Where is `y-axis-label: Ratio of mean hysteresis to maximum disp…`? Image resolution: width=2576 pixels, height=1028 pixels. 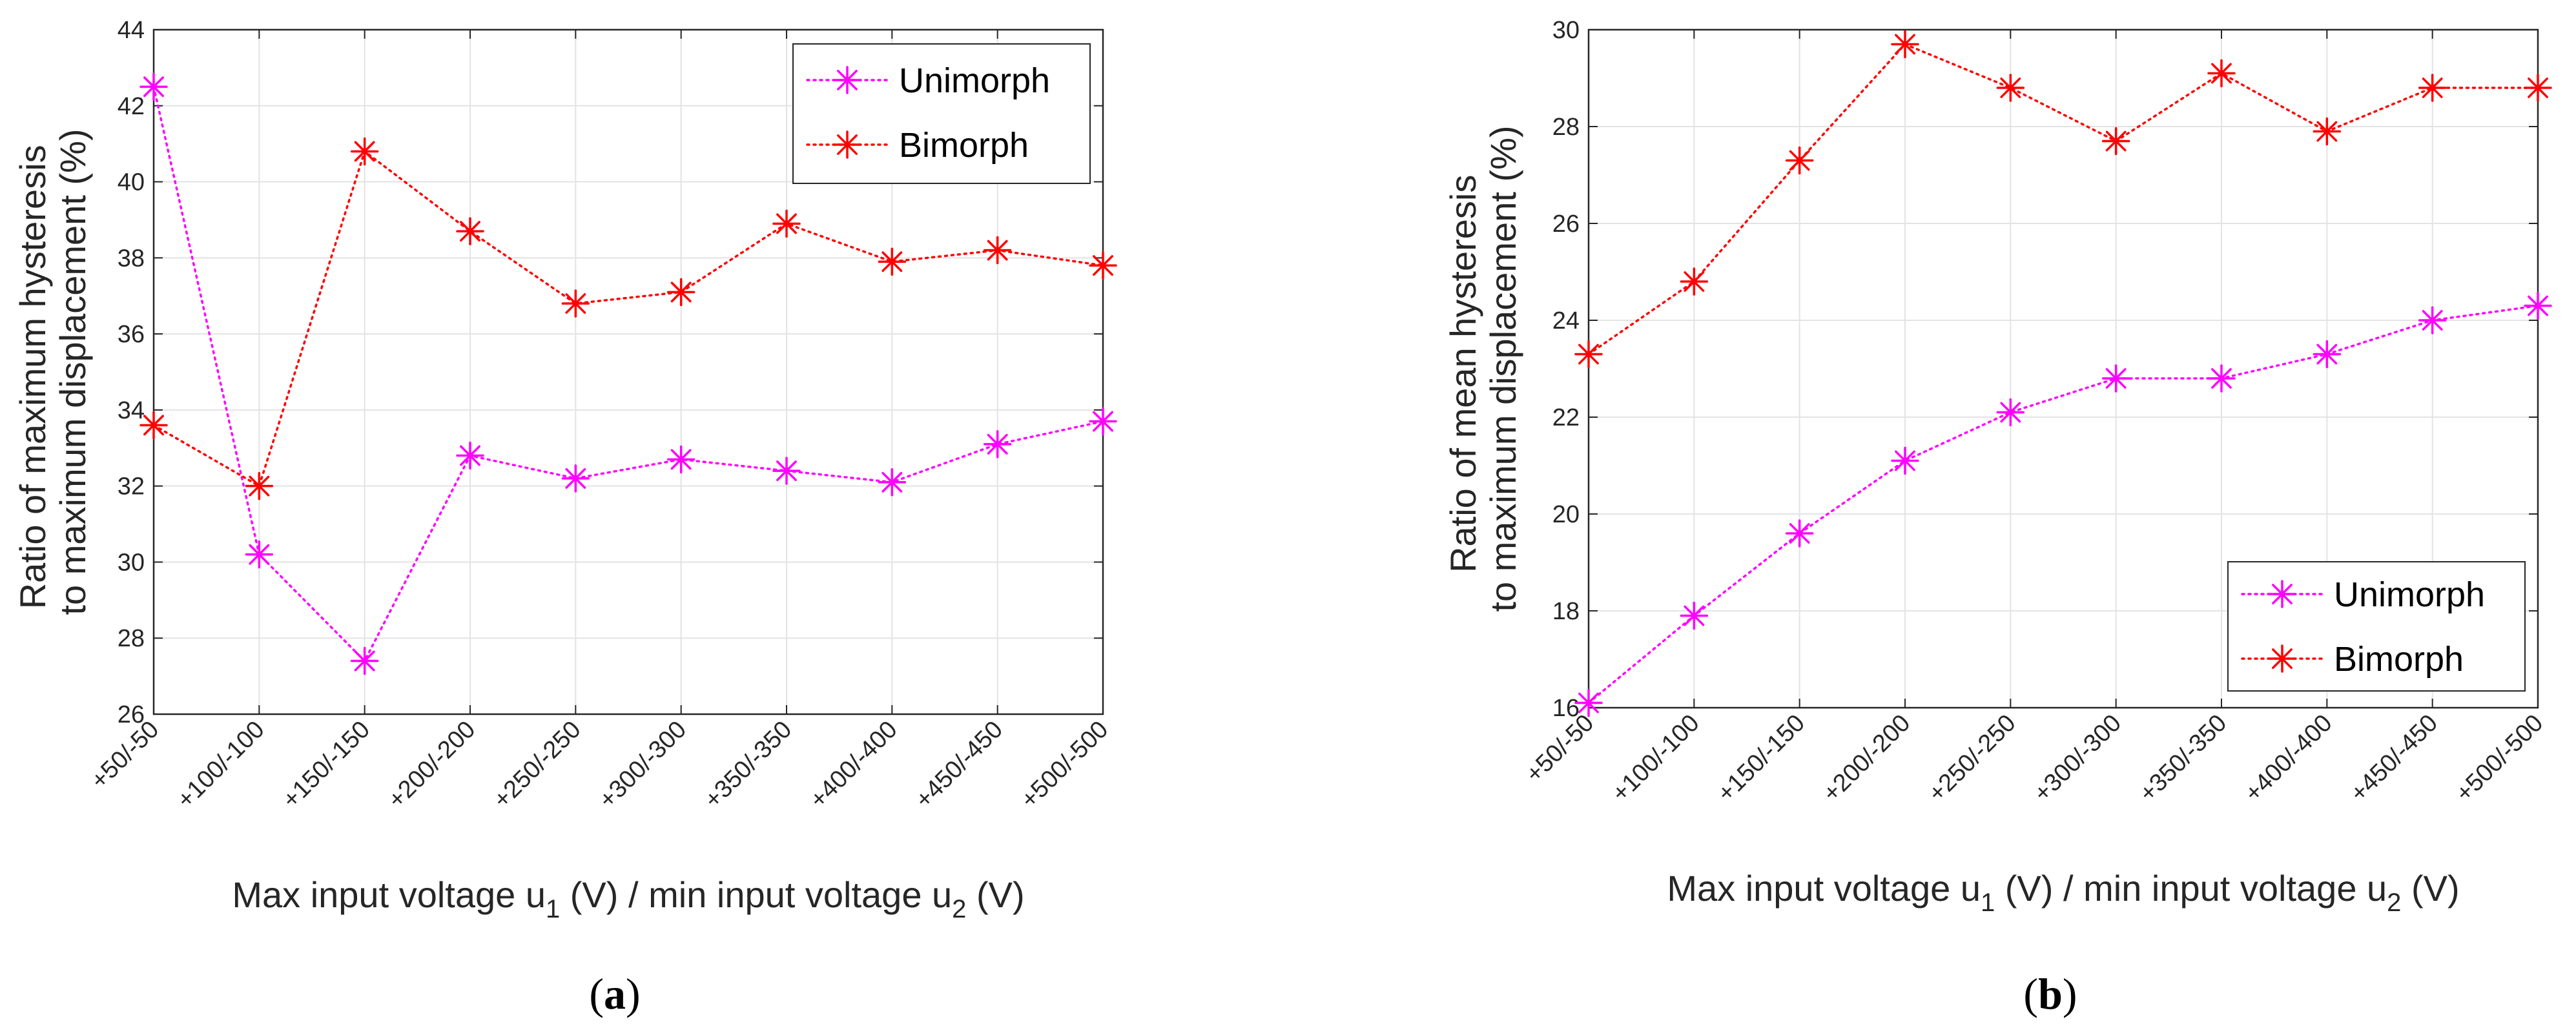 y-axis-label: Ratio of mean hysteresis to maximum disp… is located at coordinates (1483, 368).